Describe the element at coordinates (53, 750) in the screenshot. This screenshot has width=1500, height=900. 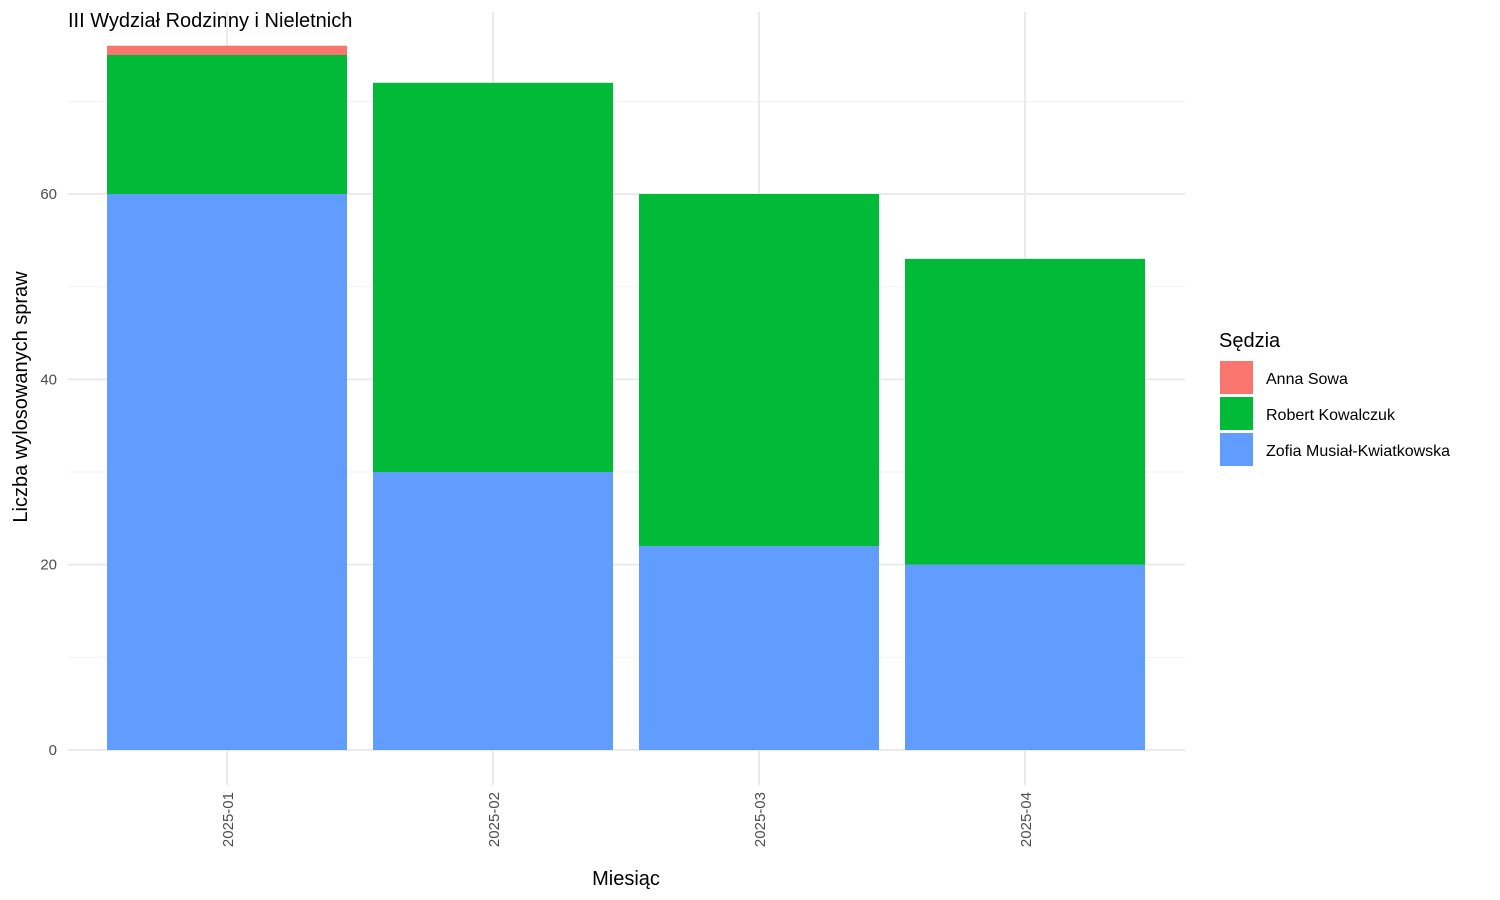
I see `y-tick-label: 0` at that location.